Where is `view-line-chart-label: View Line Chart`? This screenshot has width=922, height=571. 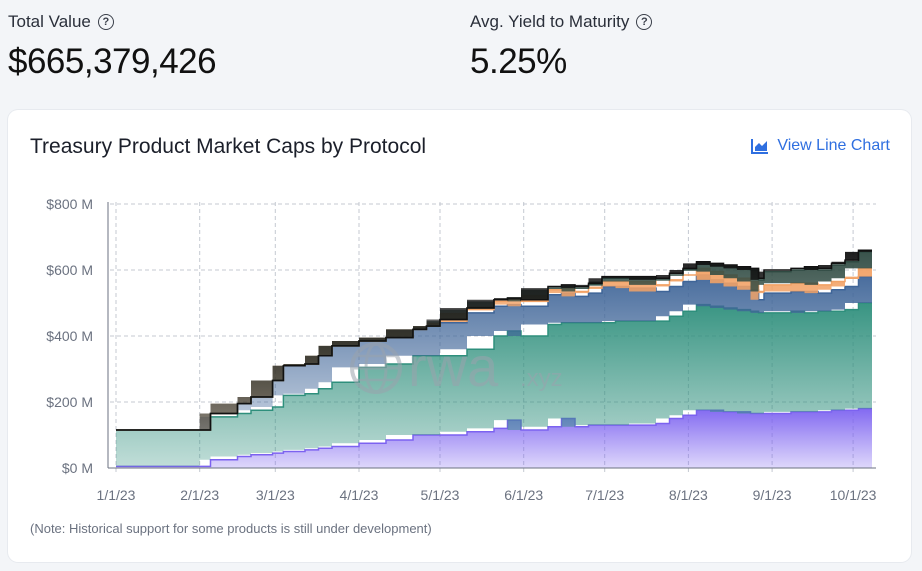
view-line-chart-label: View Line Chart is located at coordinates (833, 145).